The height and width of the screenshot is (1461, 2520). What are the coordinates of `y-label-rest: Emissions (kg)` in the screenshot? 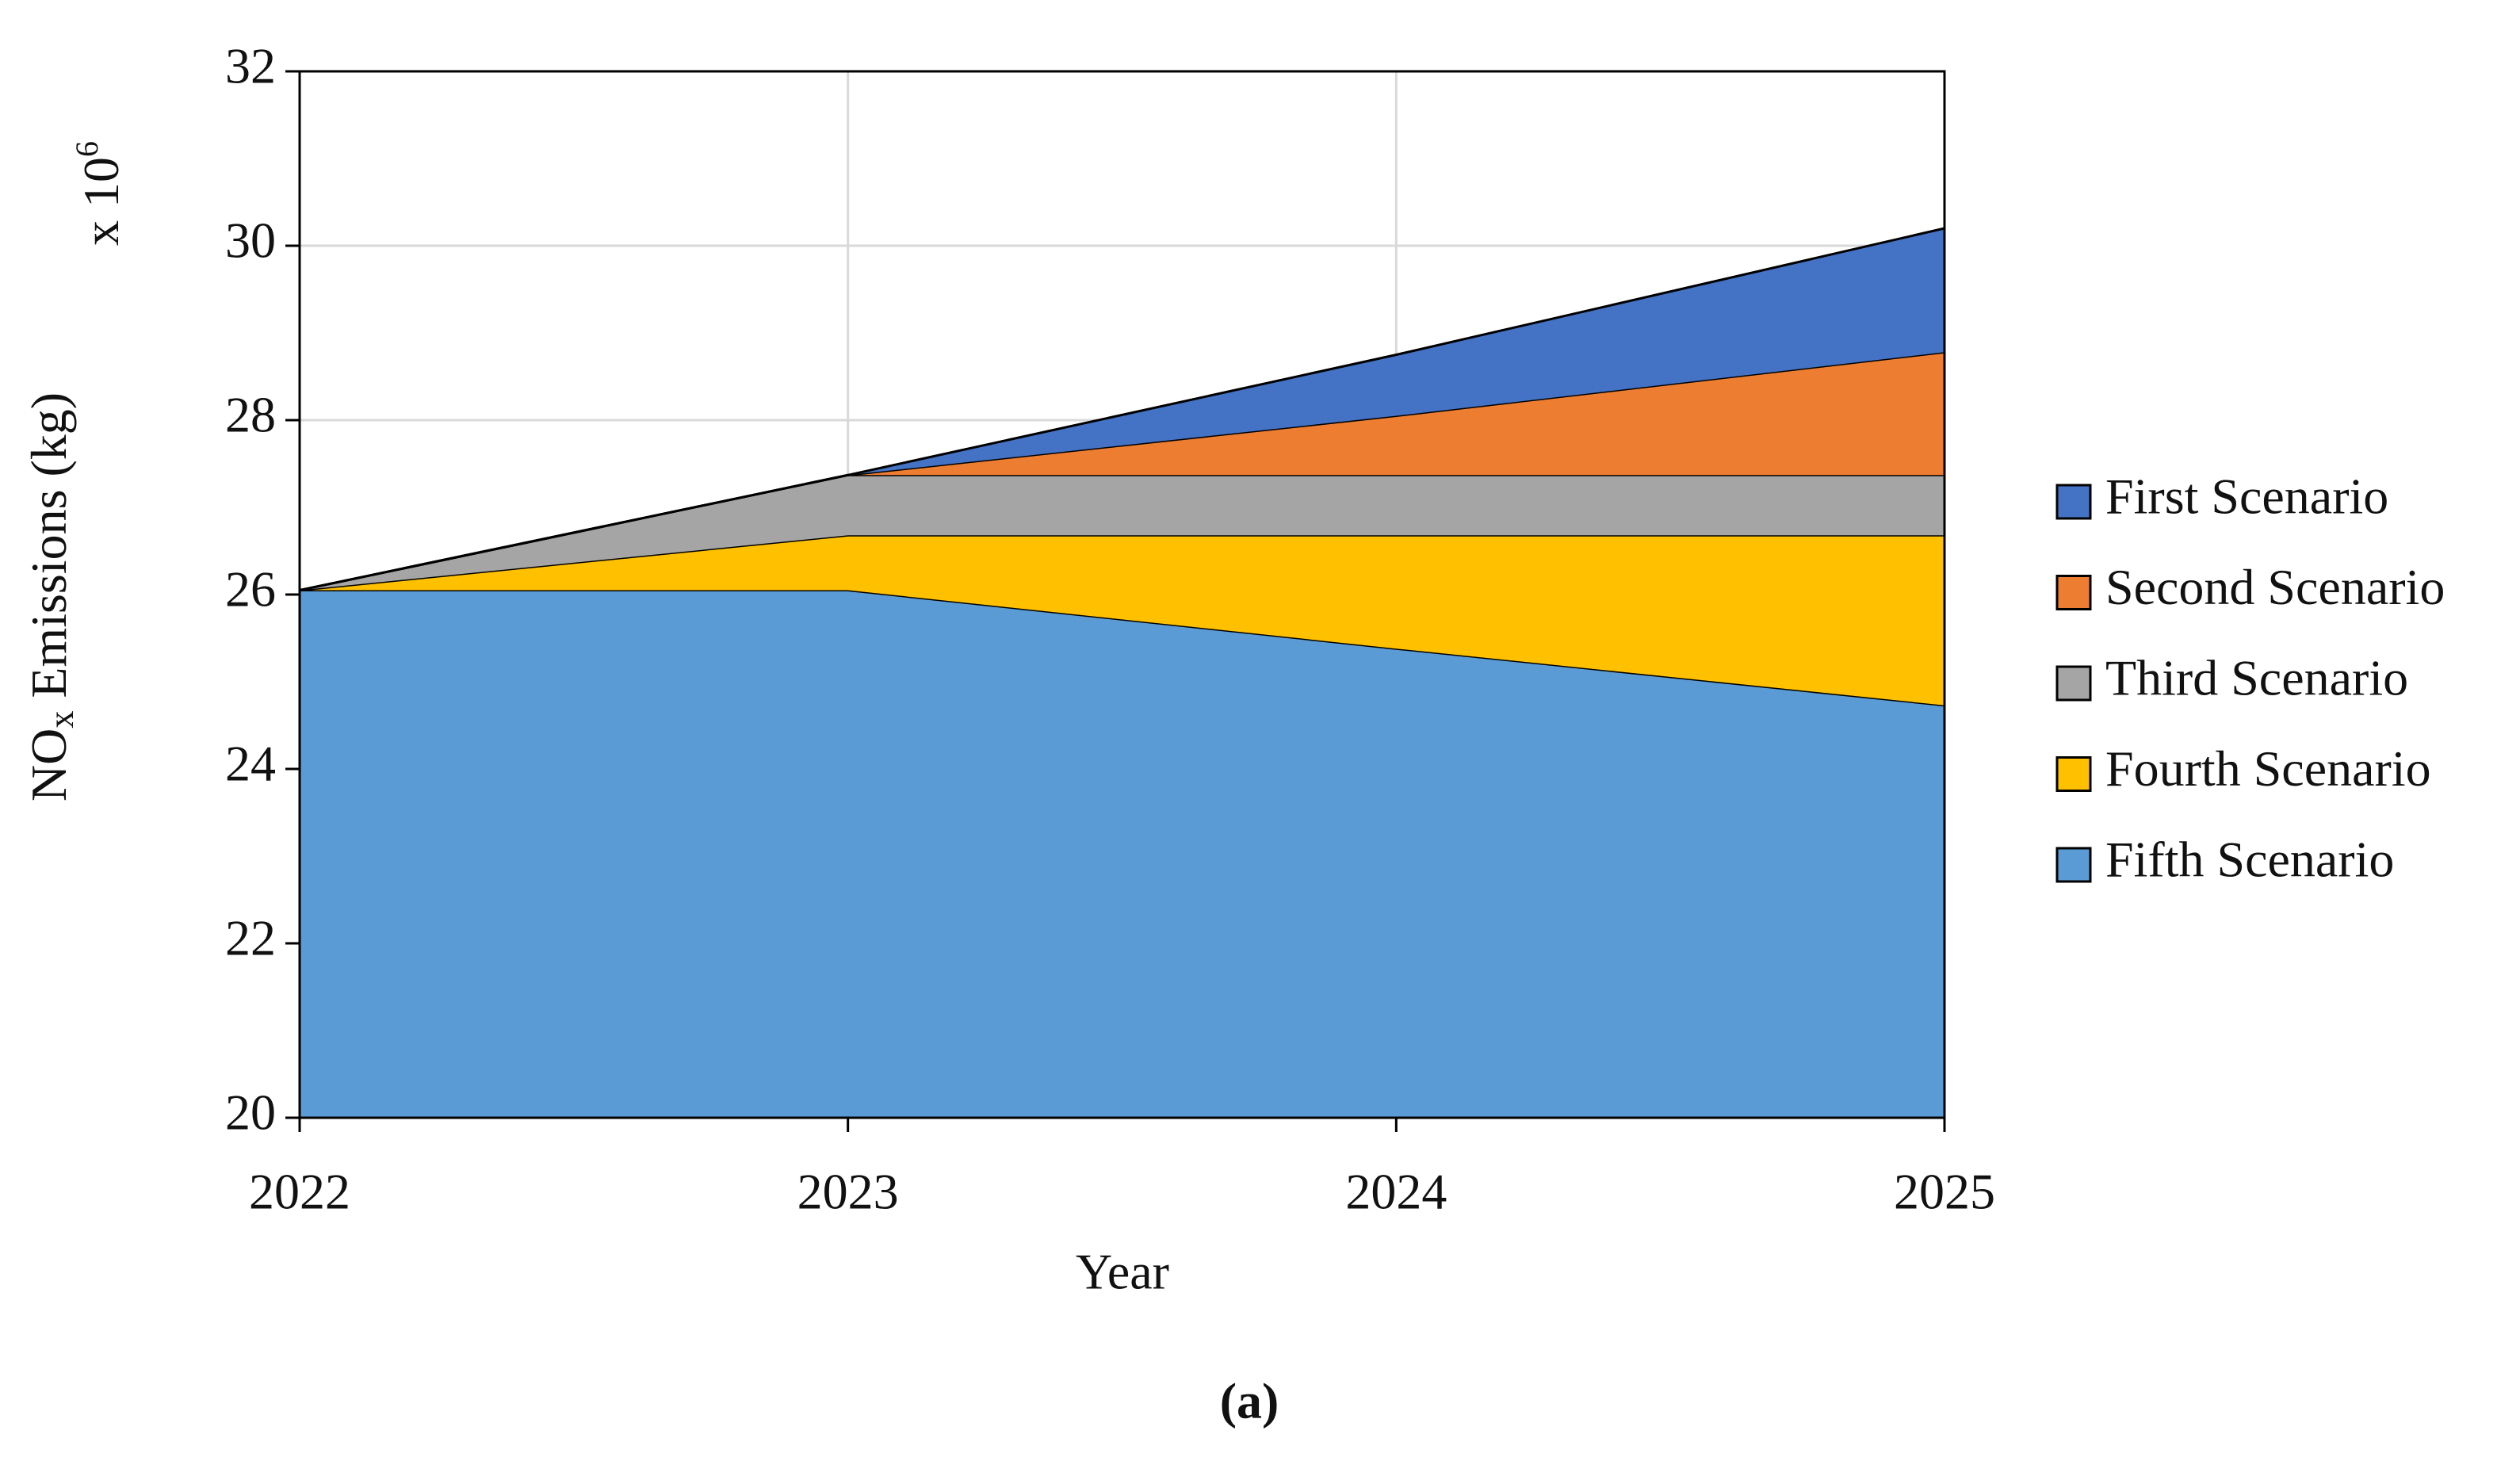 It's located at (49, 551).